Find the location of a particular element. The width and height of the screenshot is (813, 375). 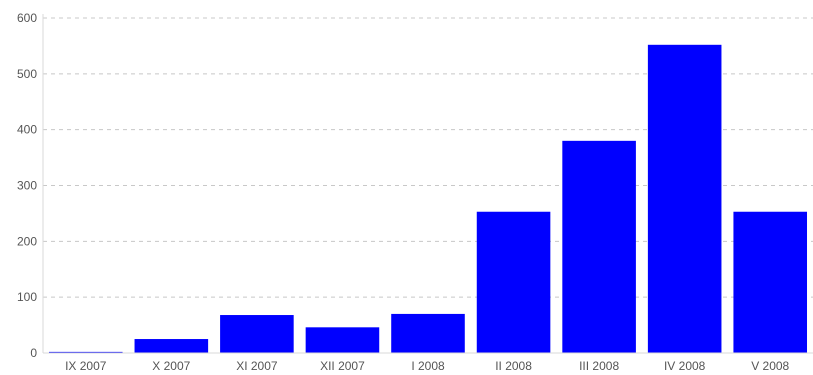

x-tick-label: V 2008 is located at coordinates (770, 366).